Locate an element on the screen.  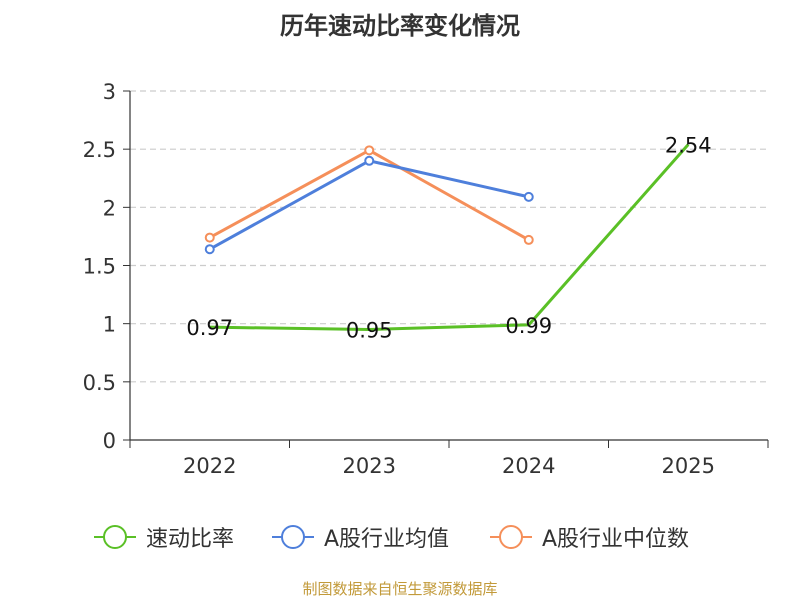
chart-legend: 速动比率 A股行业均值 A股行业中位数 is located at coordinates (400, 537).